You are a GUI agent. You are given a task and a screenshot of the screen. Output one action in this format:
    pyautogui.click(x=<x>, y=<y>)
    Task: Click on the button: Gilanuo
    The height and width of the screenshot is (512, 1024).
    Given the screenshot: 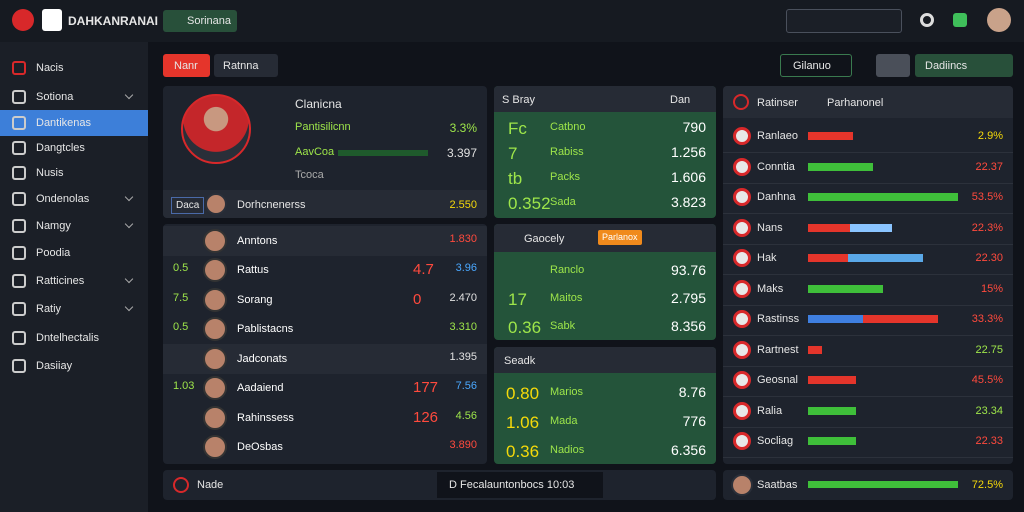 What is the action you would take?
    pyautogui.click(x=816, y=65)
    